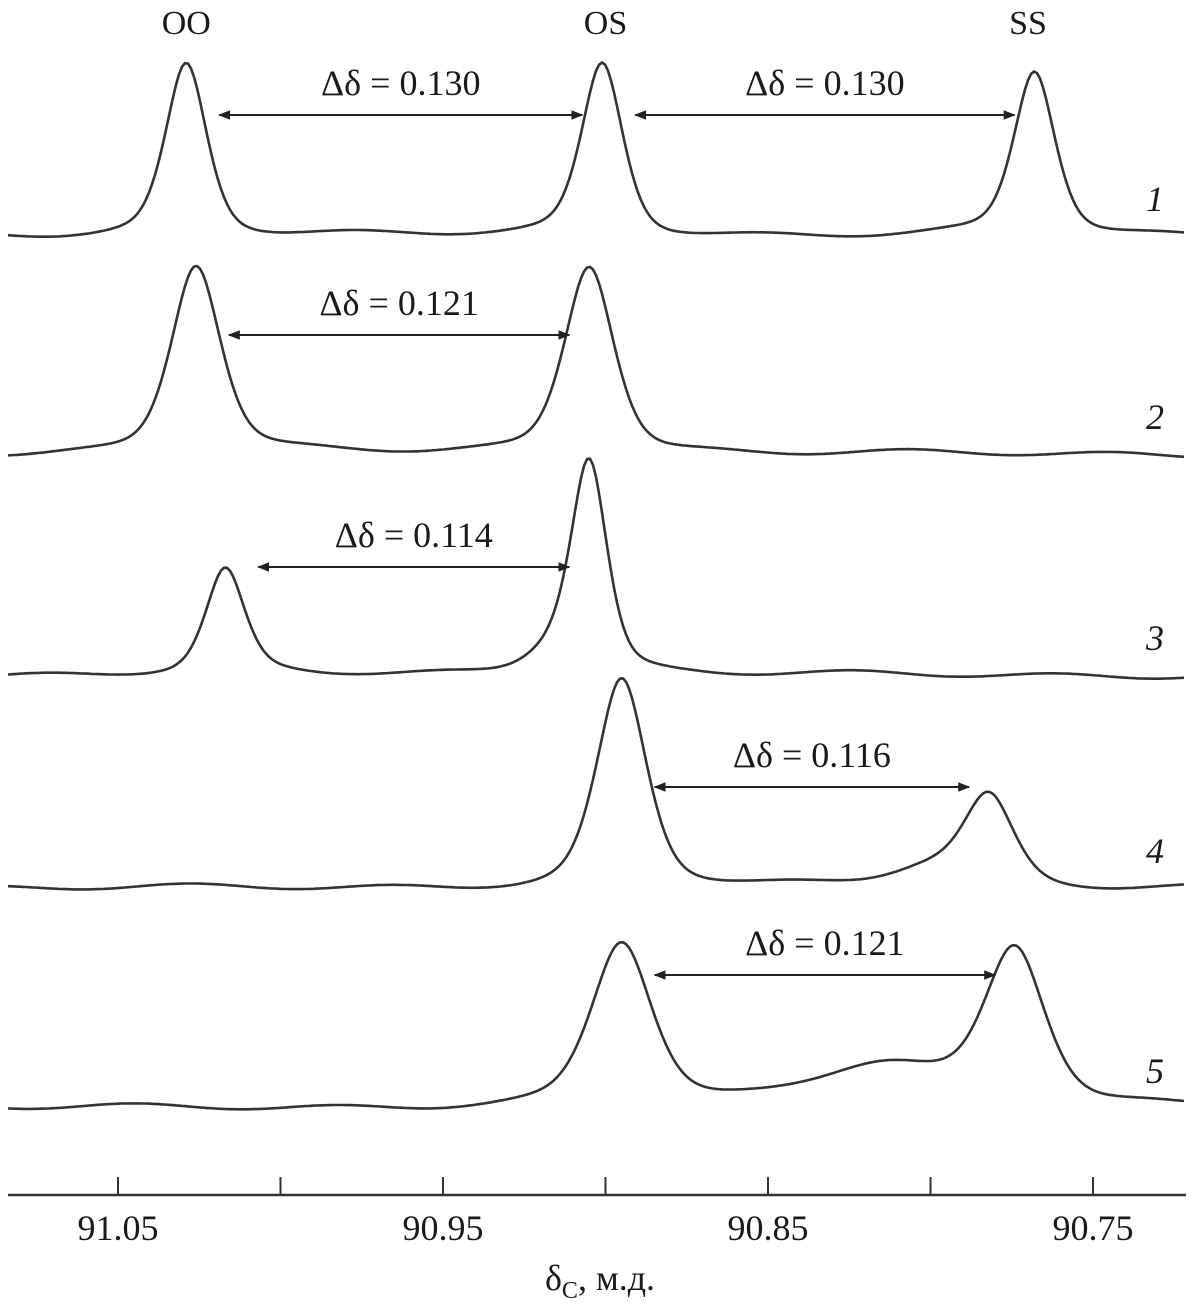 The height and width of the screenshot is (1308, 1194). Describe the element at coordinates (1155, 851) in the screenshot. I see `trace-number: 4` at that location.